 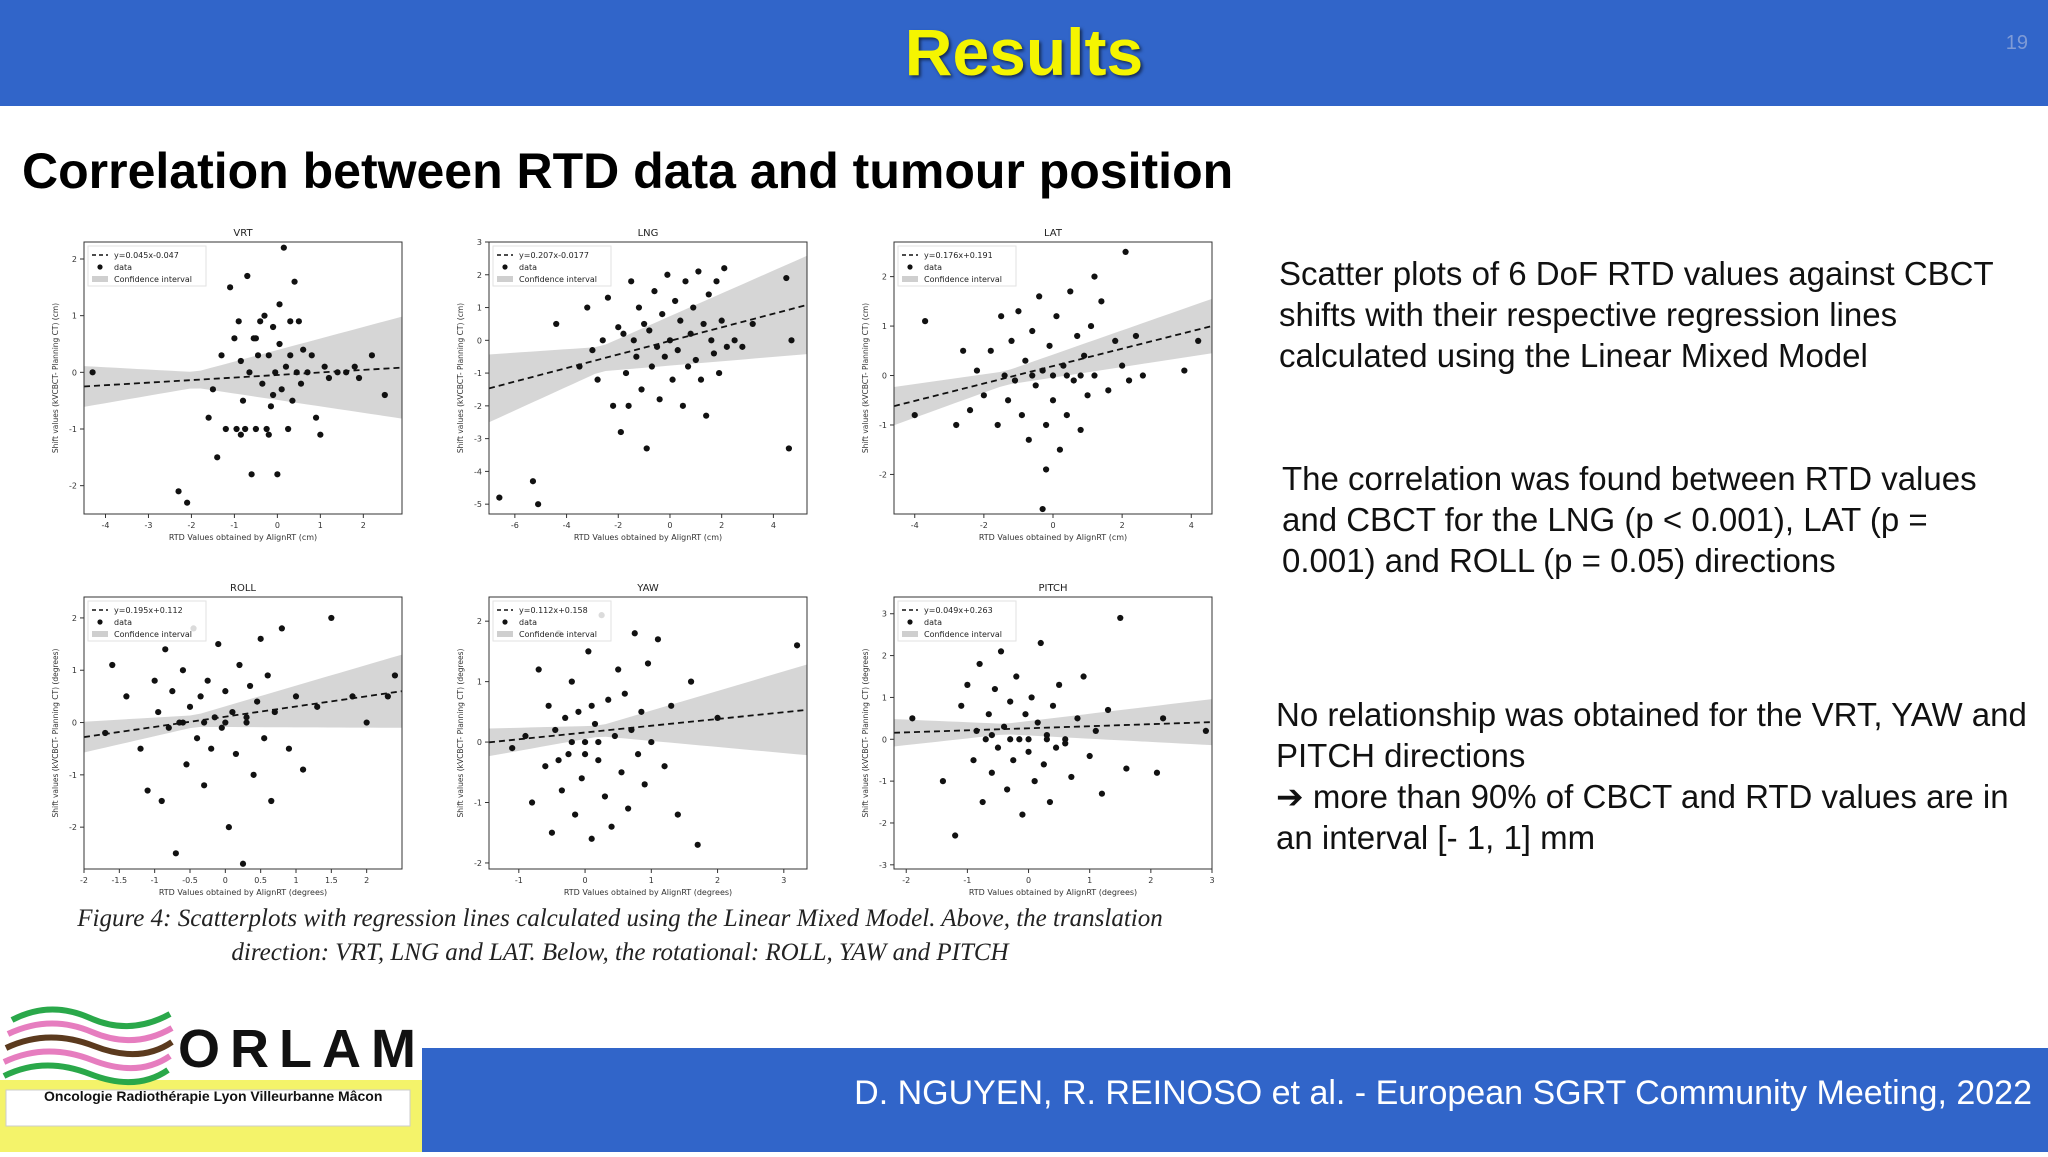 What do you see at coordinates (73, 429) in the screenshot?
I see `y-tick-label: -1` at bounding box center [73, 429].